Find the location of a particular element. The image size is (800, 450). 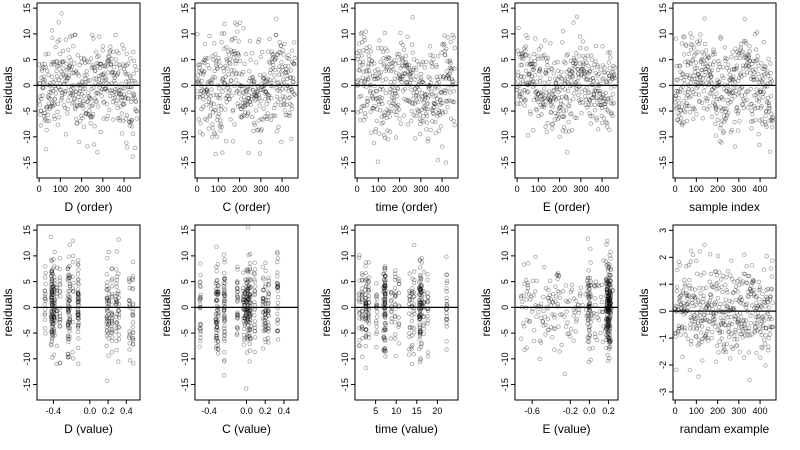

x-tick-label: 300 is located at coordinates (260, 189).